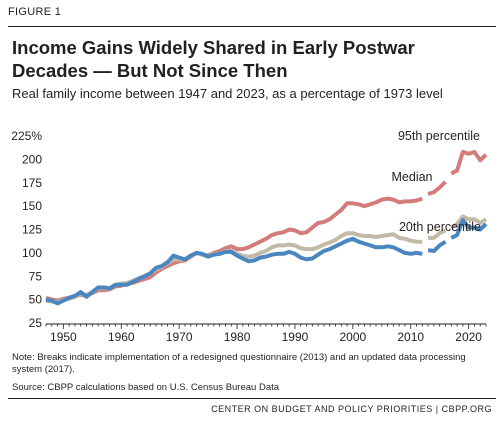 The image size is (504, 424). What do you see at coordinates (36, 323) in the screenshot?
I see `y-tick-label: 25` at bounding box center [36, 323].